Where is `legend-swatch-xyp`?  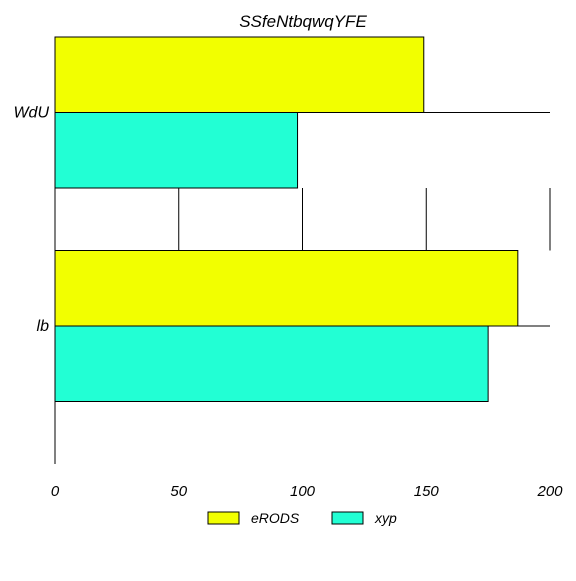 legend-swatch-xyp is located at coordinates (347, 518).